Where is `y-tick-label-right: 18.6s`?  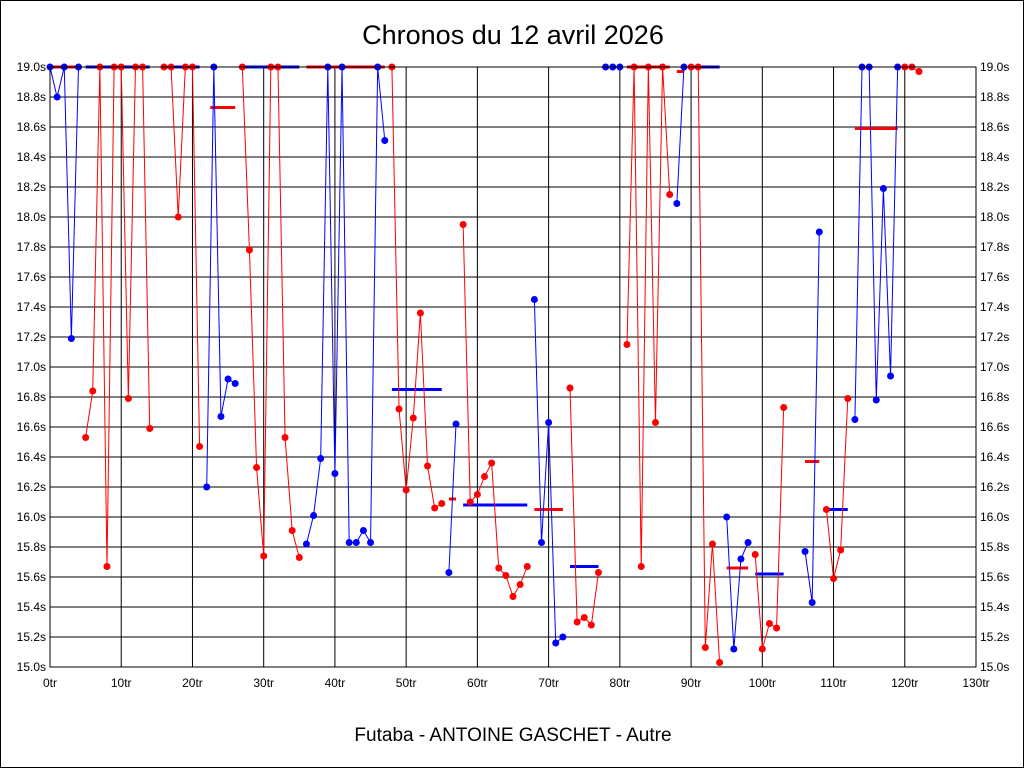 y-tick-label-right: 18.6s is located at coordinates (994, 127).